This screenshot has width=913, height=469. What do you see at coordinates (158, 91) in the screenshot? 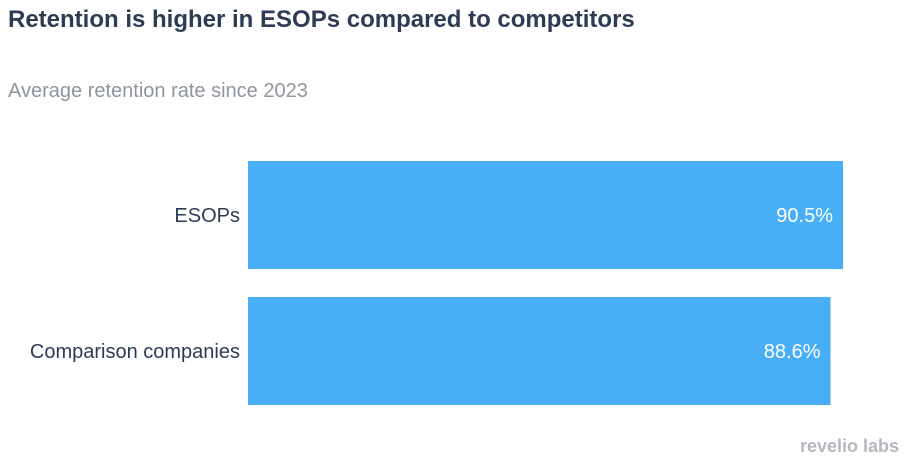
I see `chart-subtitle: Average retention rate since 2023` at bounding box center [158, 91].